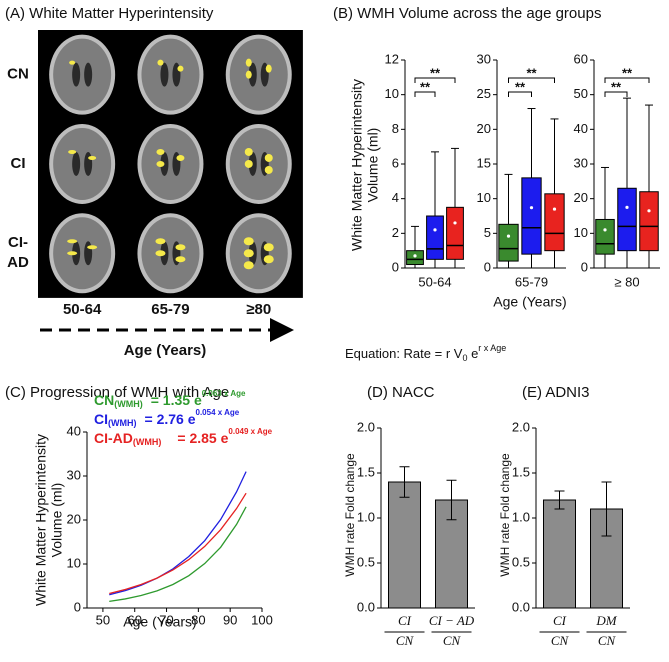  I want to click on equation-annotation: CI(WMH) = 2.76 e0.054 x Age, so click(167, 418).